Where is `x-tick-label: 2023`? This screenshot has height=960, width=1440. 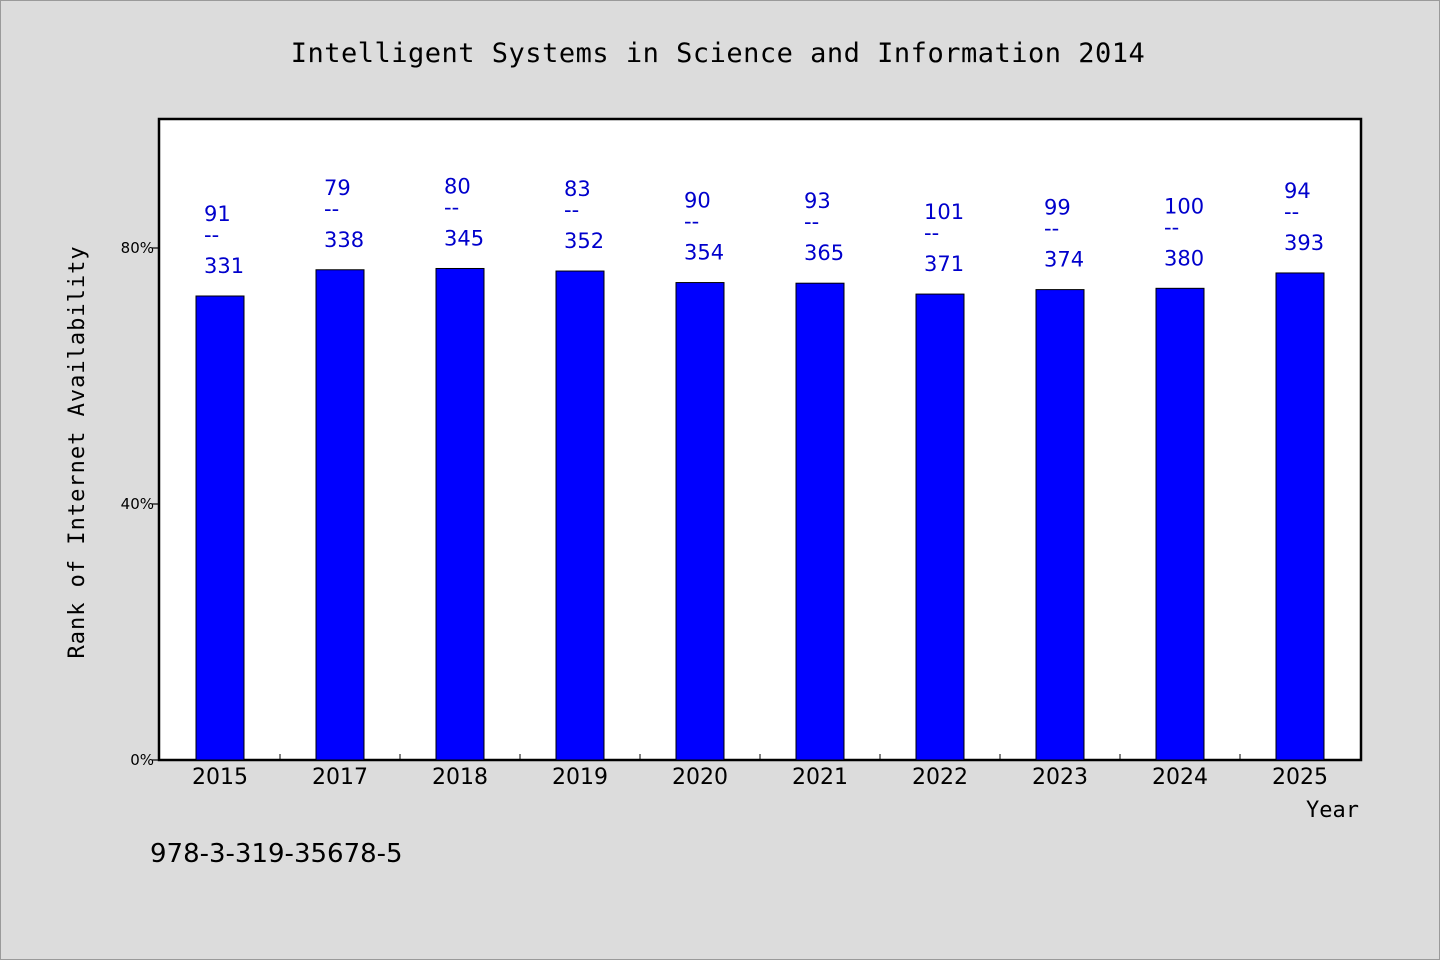
x-tick-label: 2023 is located at coordinates (1060, 777).